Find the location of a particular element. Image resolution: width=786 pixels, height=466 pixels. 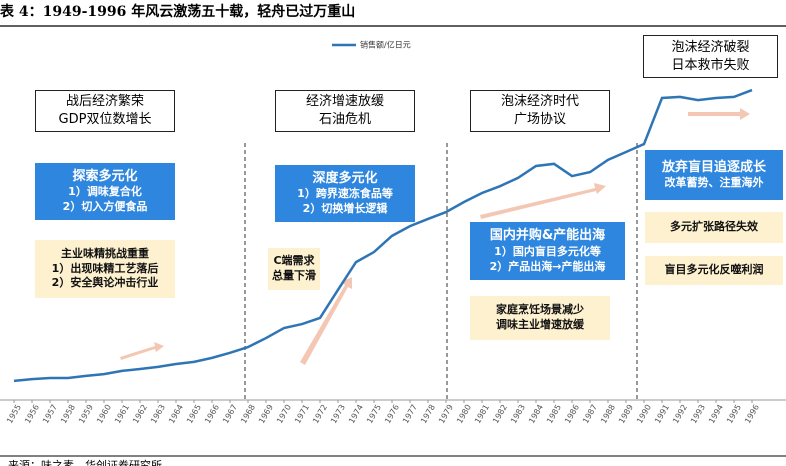

annotation-text: 1）调味复合化 is located at coordinates (105, 192).